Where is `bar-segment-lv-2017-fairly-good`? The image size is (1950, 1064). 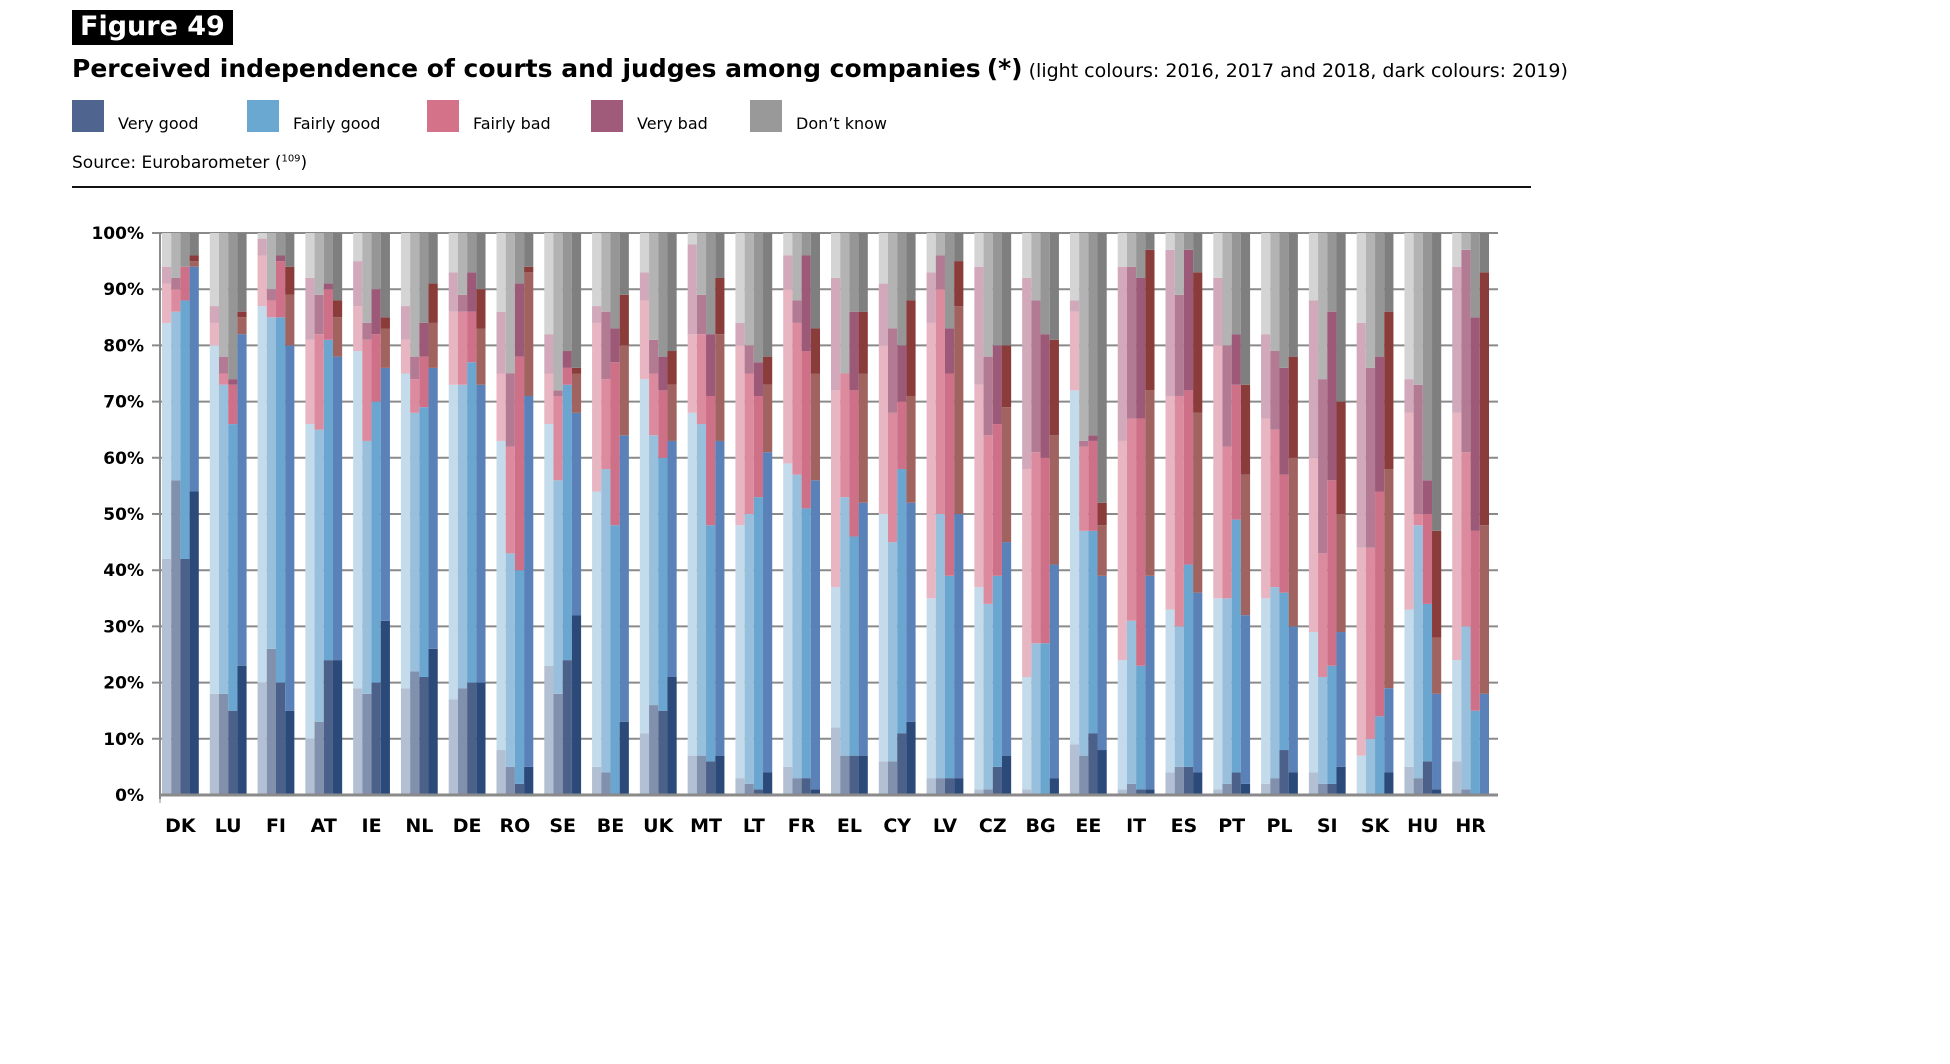 bar-segment-lv-2017-fairly-good is located at coordinates (940, 646).